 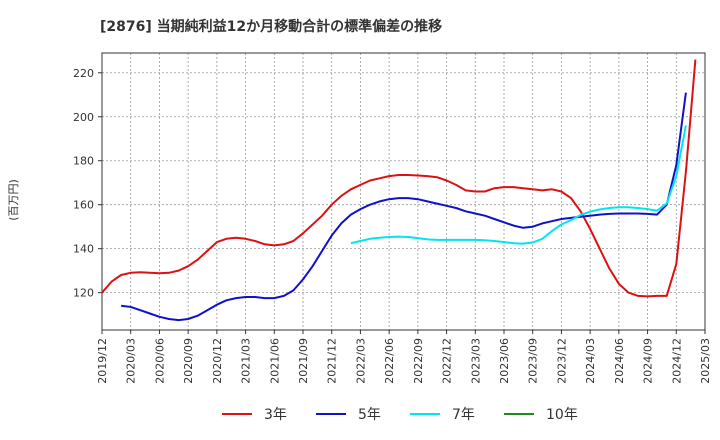 What do you see at coordinates (102, 361) in the screenshot?
I see `x-tick-label: 2019/12` at bounding box center [102, 361].